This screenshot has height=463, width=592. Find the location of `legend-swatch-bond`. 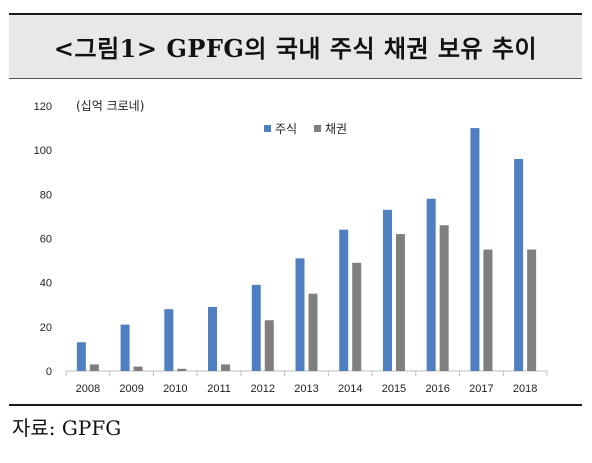

legend-swatch-bond is located at coordinates (317, 128).